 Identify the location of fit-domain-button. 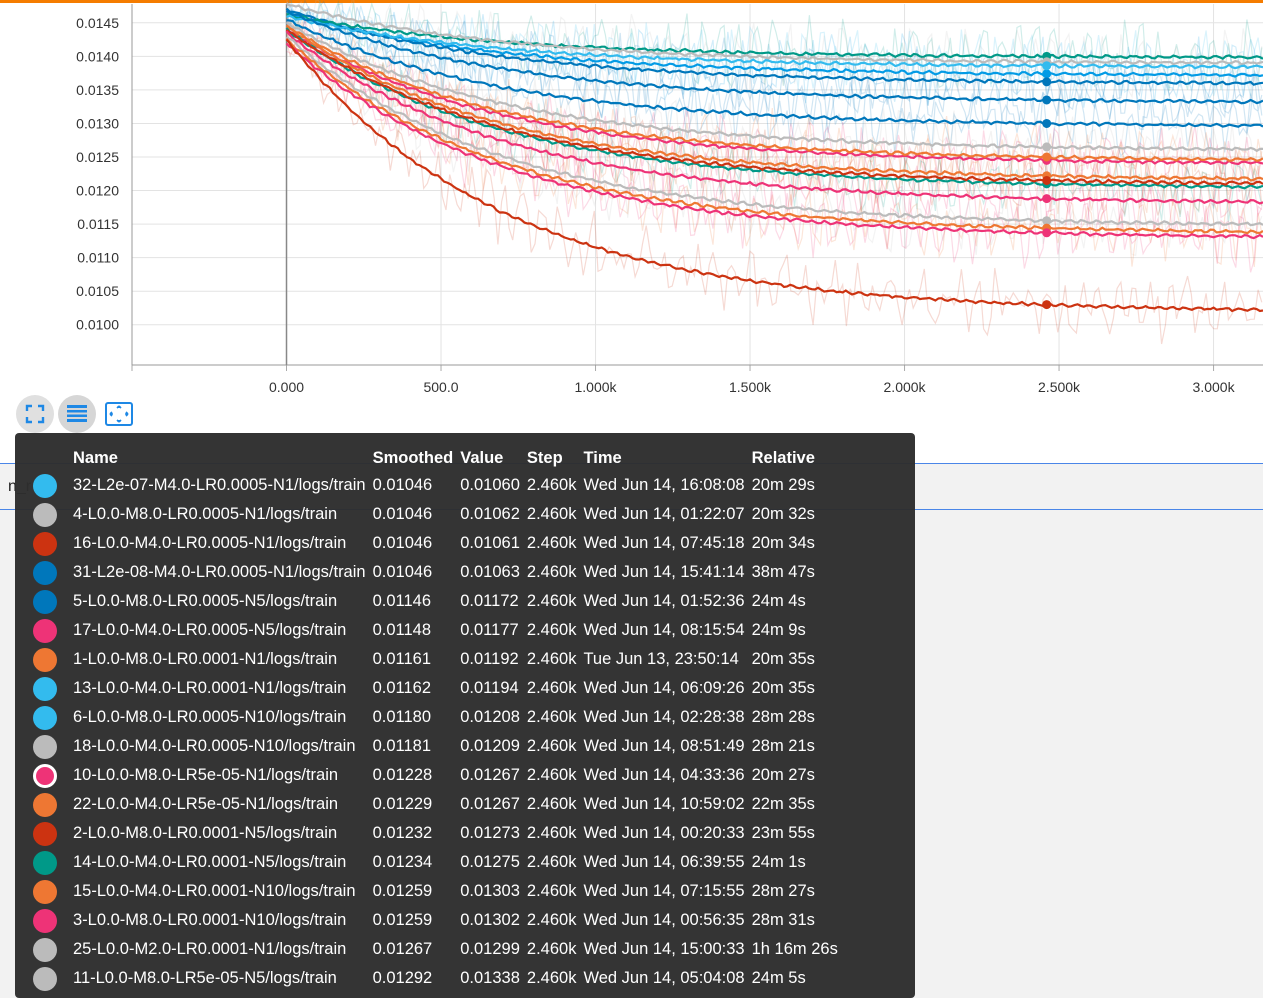
(35, 414).